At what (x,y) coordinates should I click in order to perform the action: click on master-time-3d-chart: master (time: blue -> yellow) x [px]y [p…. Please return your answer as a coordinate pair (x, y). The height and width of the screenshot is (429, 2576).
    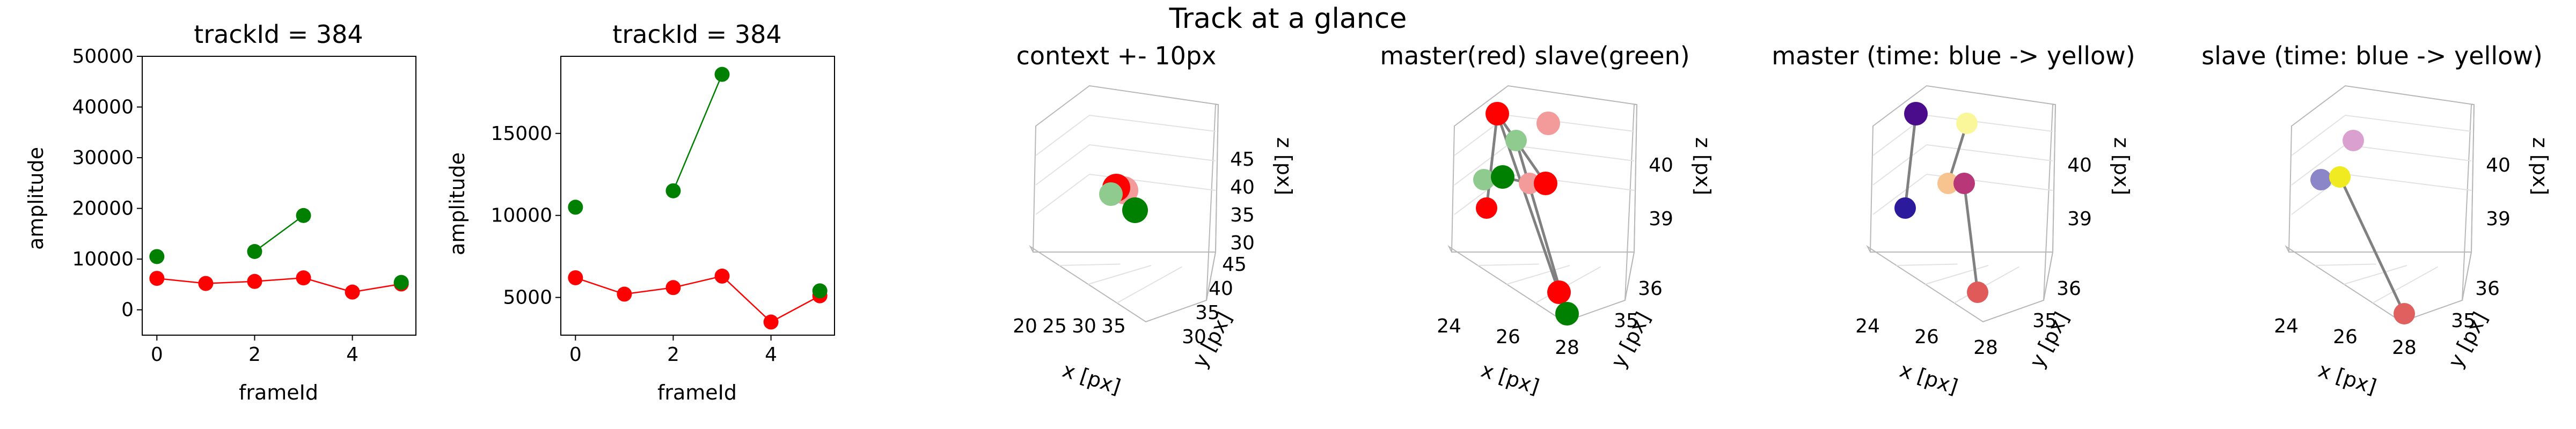
    Looking at the image, I should click on (1953, 220).